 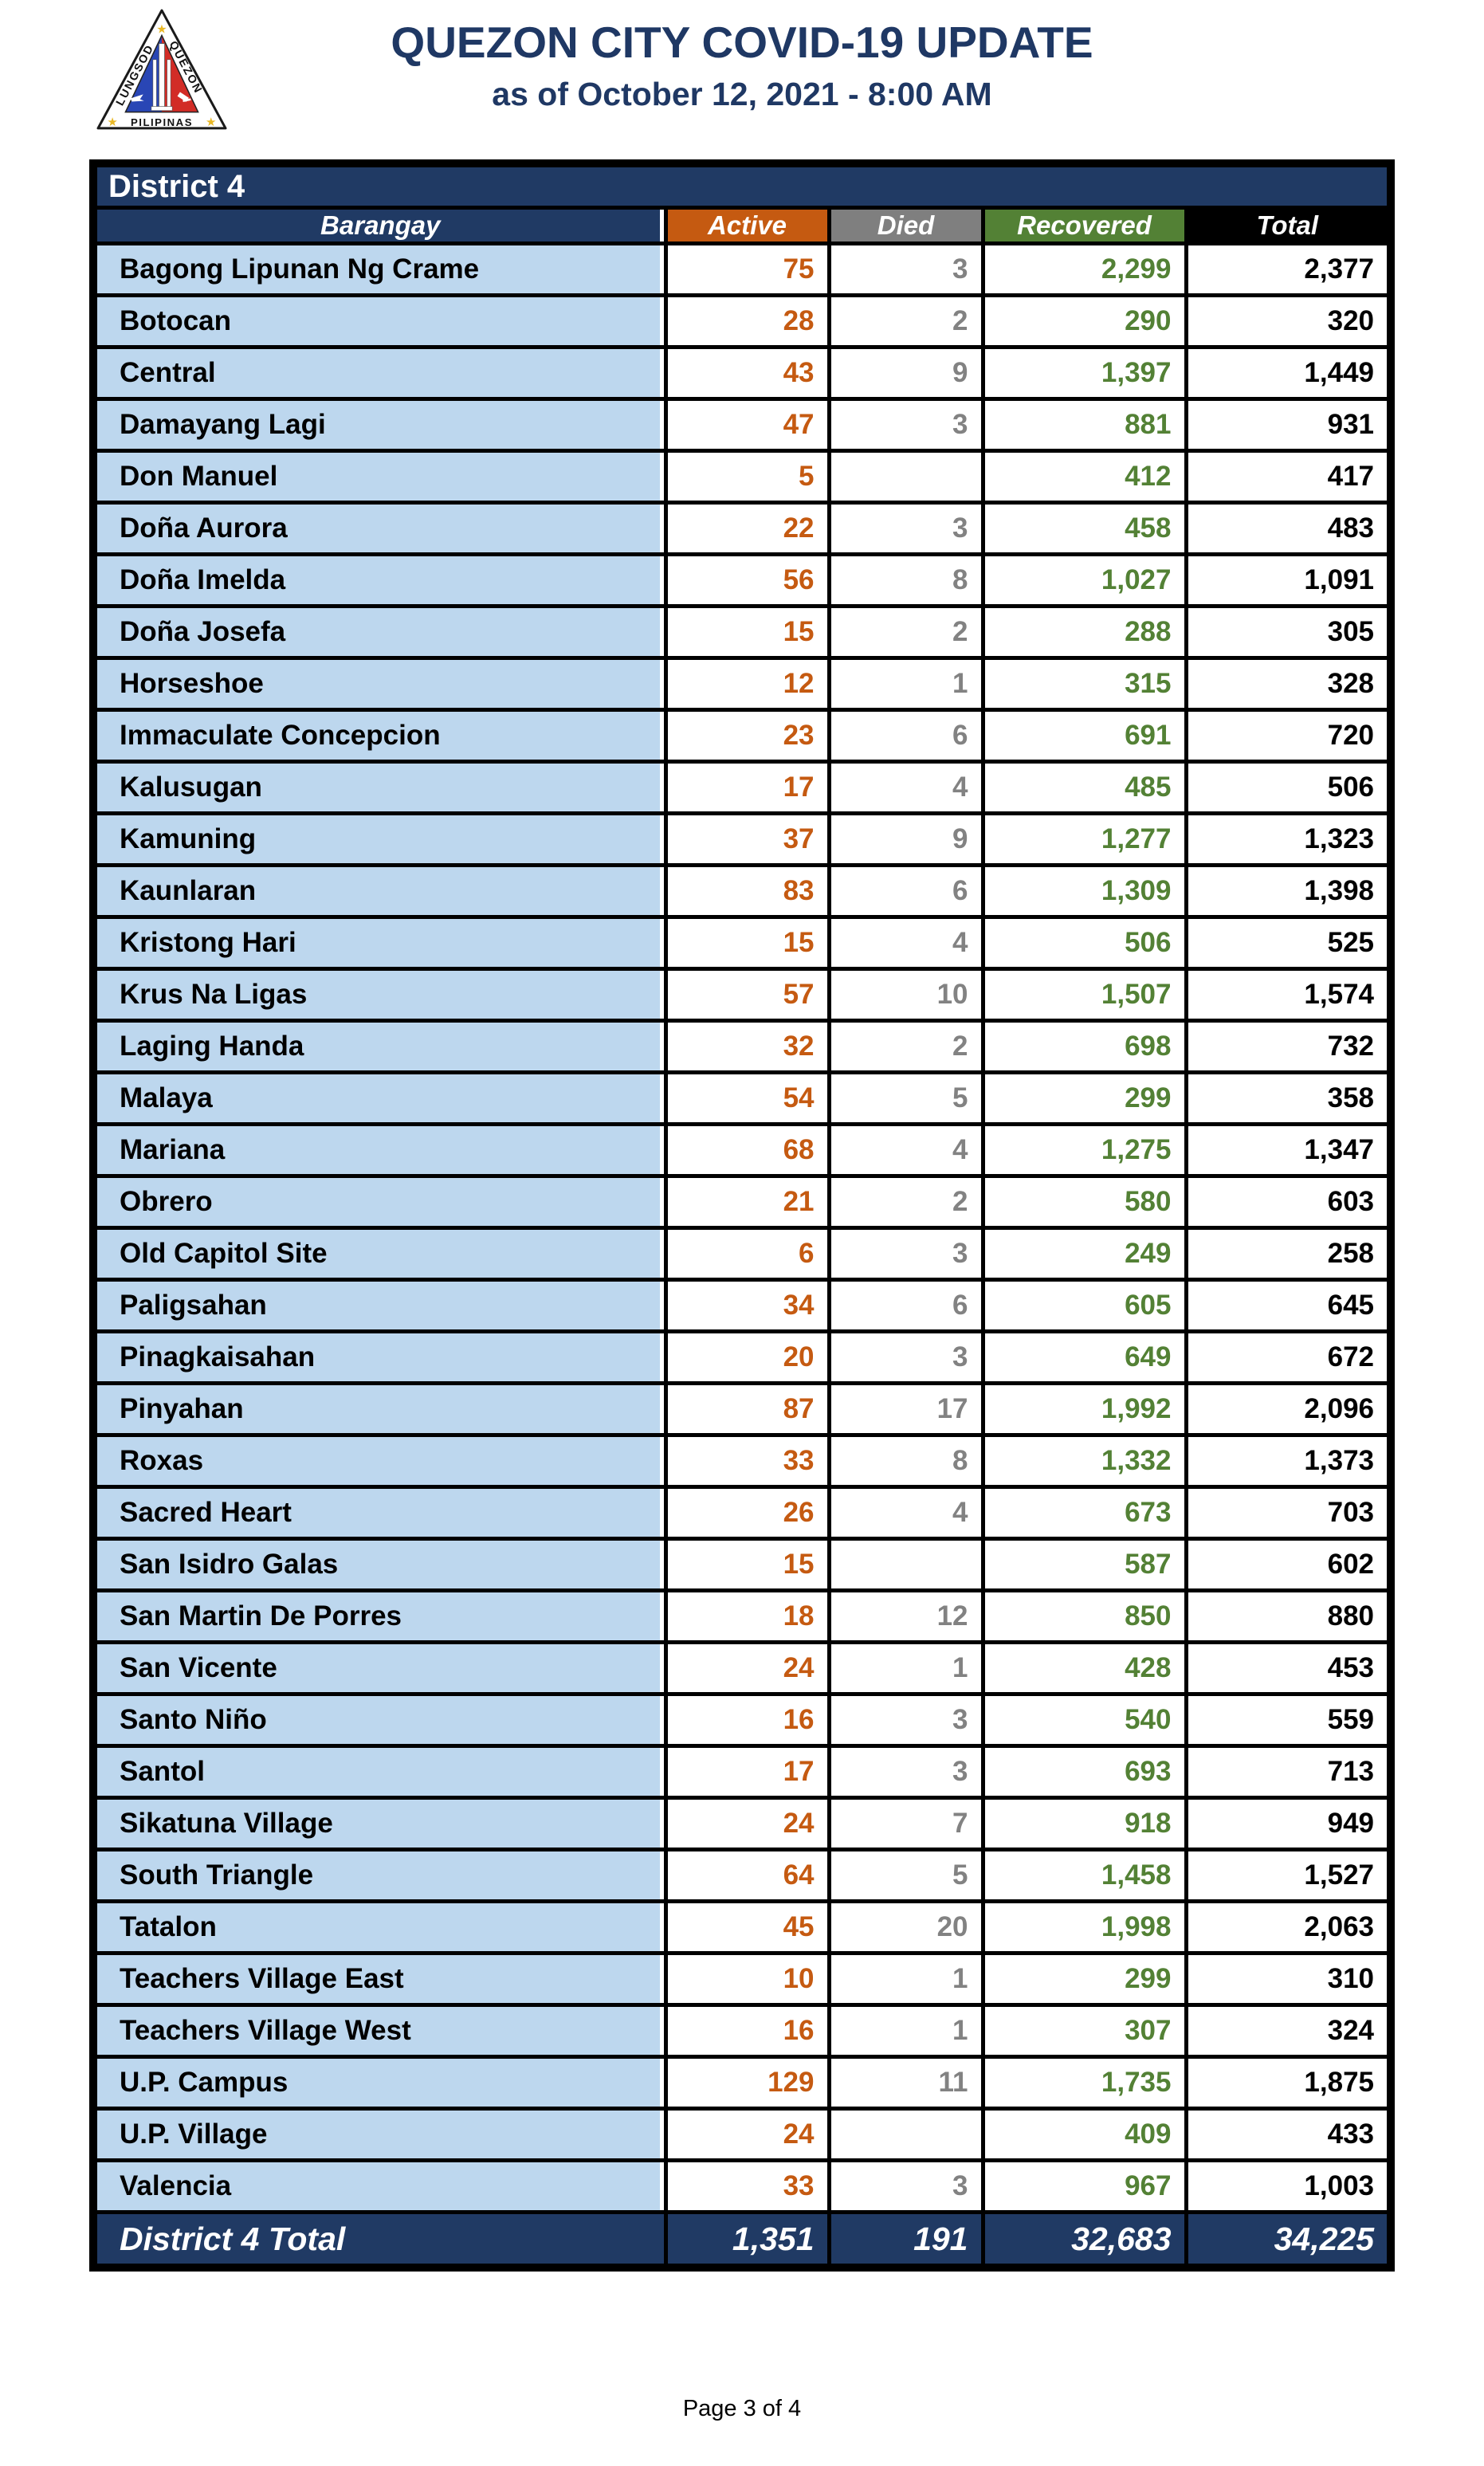 What do you see at coordinates (742, 2186) in the screenshot?
I see `table-row: Valencia 33 3 967 1,003` at bounding box center [742, 2186].